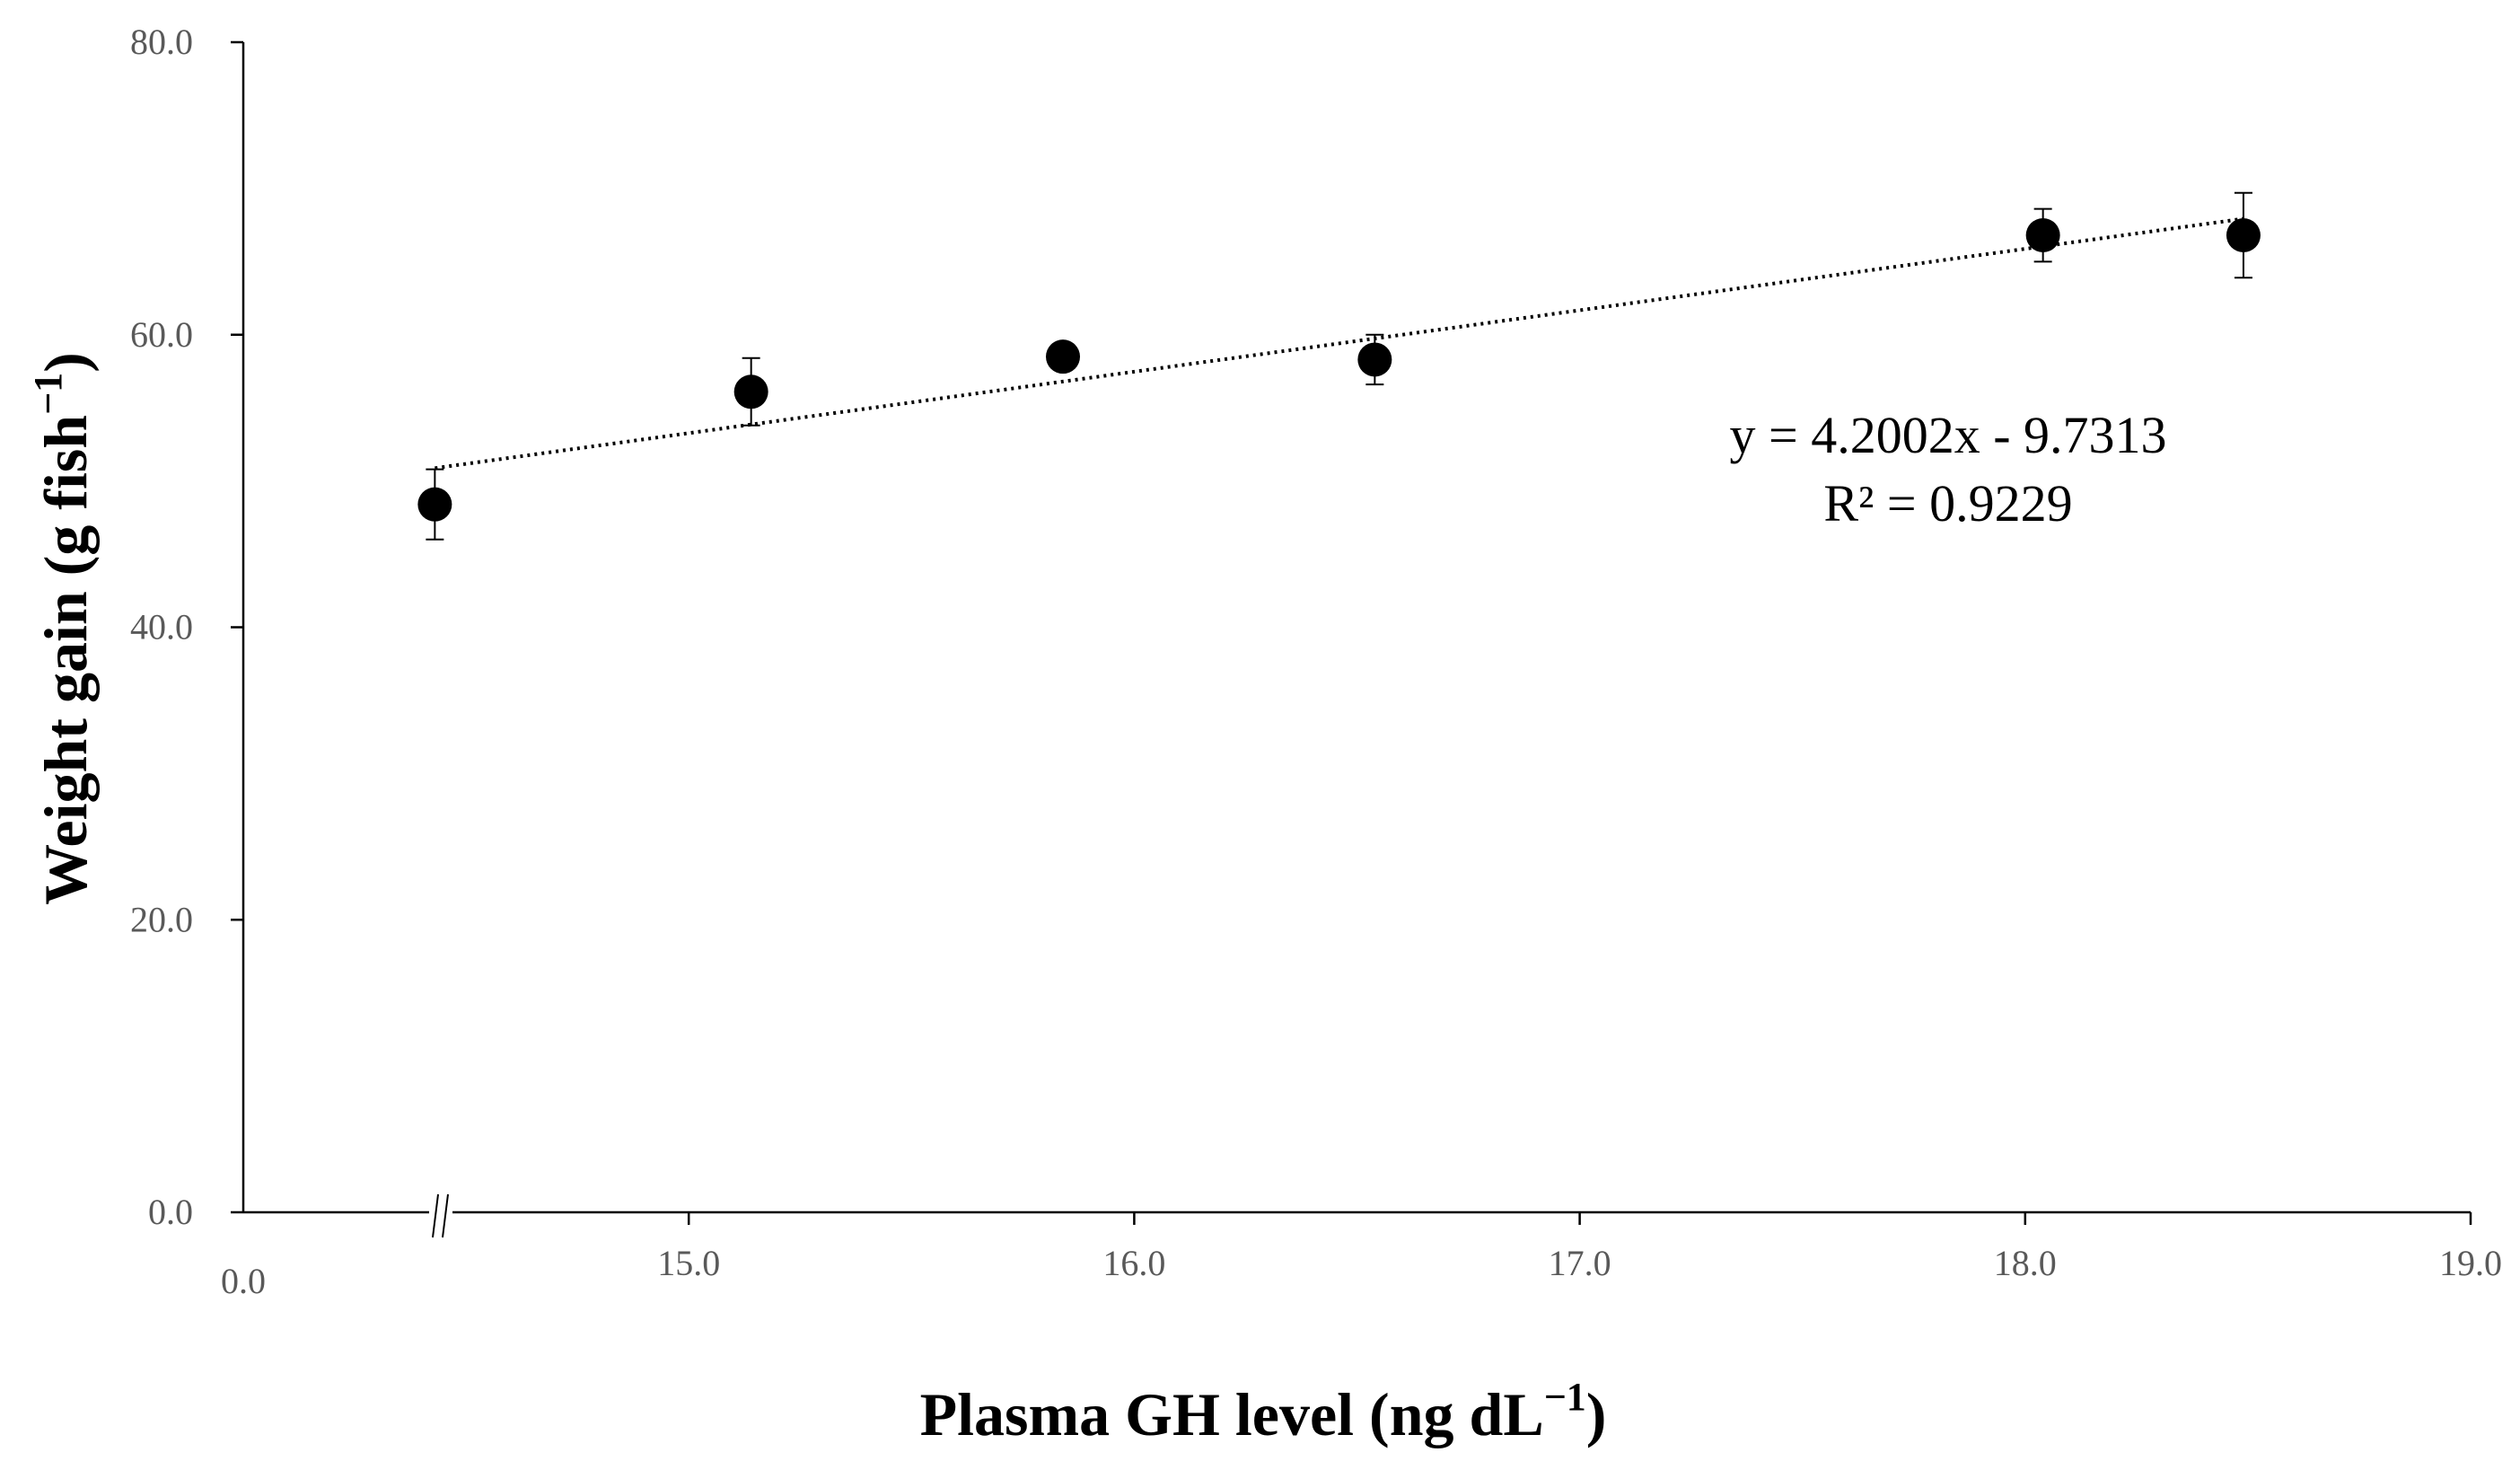  I want to click on y-axis-title-end: ), so click(65, 362).